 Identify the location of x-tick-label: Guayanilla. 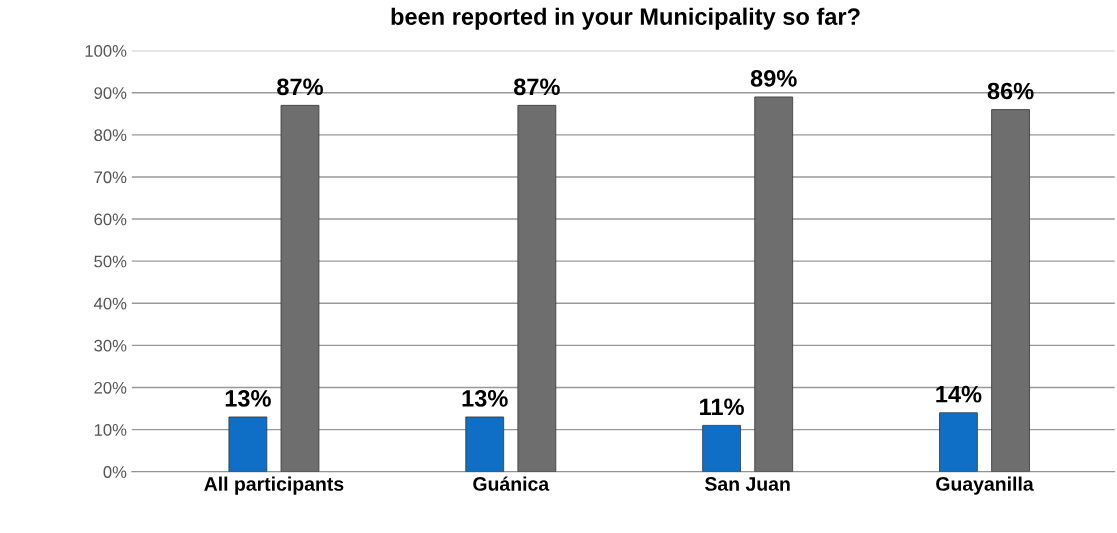
(985, 485).